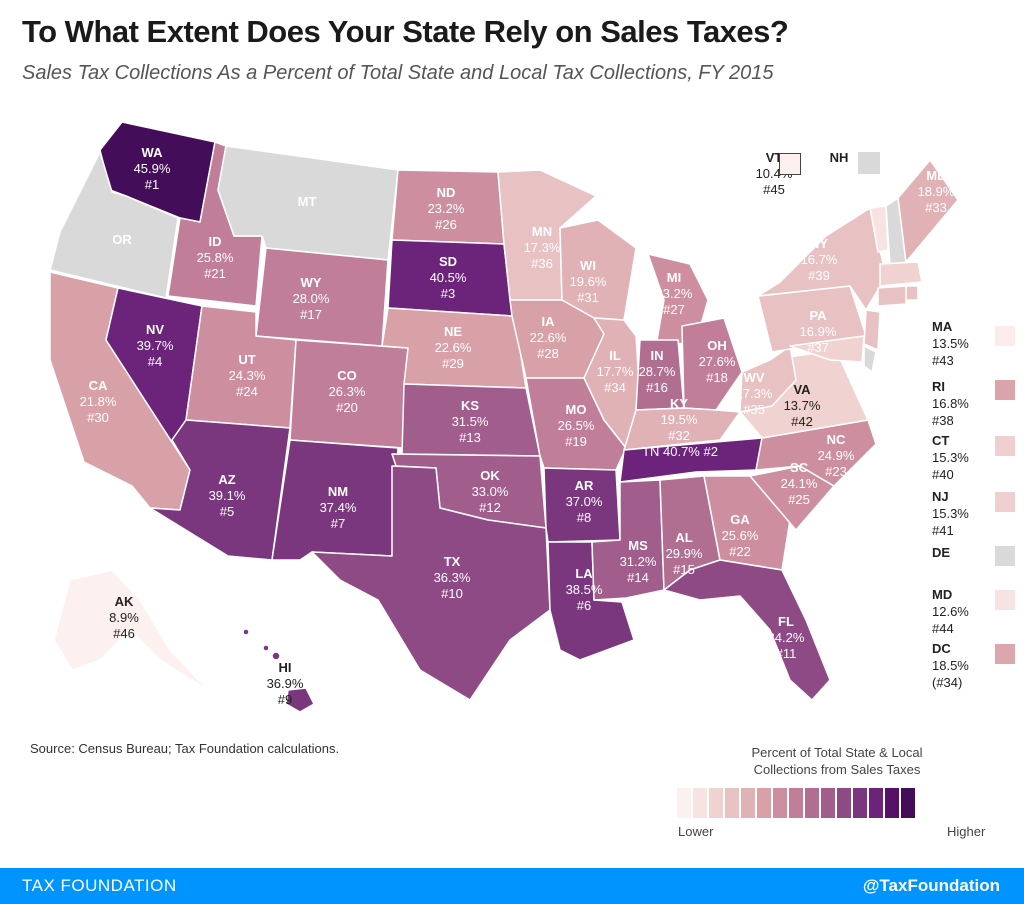 The width and height of the screenshot is (1024, 904). I want to click on state-label-ca-pct: 21.8%, so click(98, 401).